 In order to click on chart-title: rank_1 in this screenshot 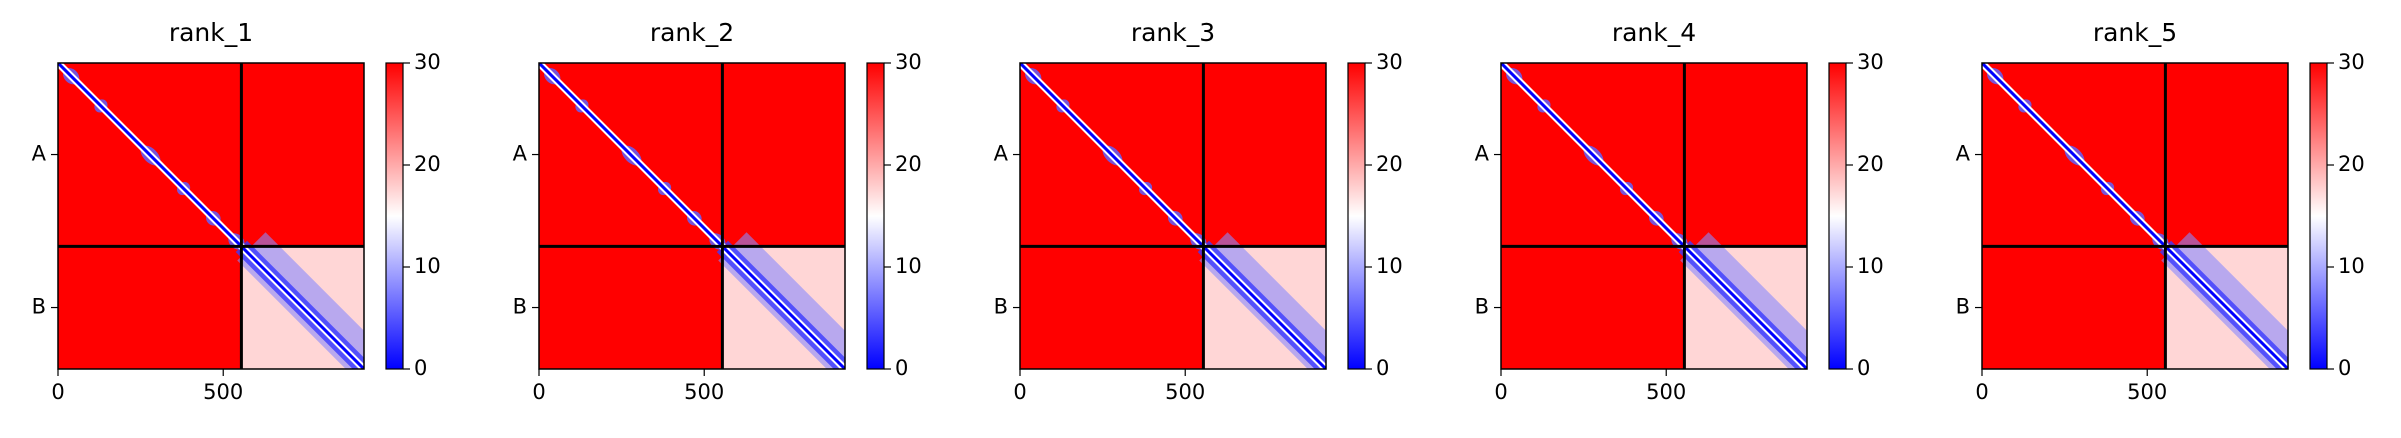, I will do `click(211, 32)`.